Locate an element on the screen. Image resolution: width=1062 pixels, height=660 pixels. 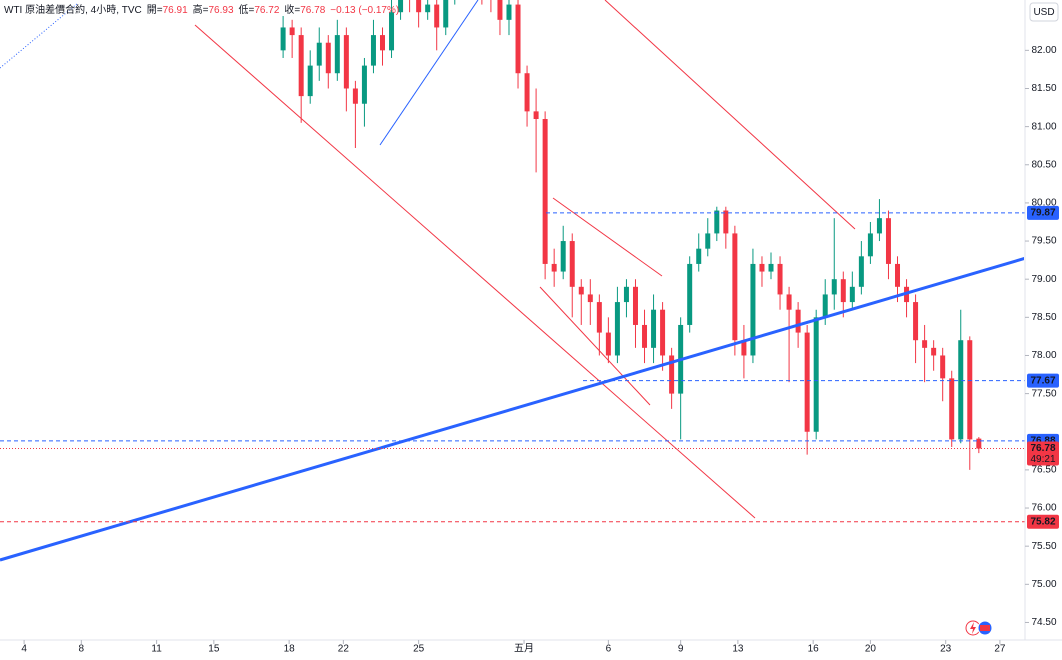
price-label: 75.82 is located at coordinates (1042, 521).